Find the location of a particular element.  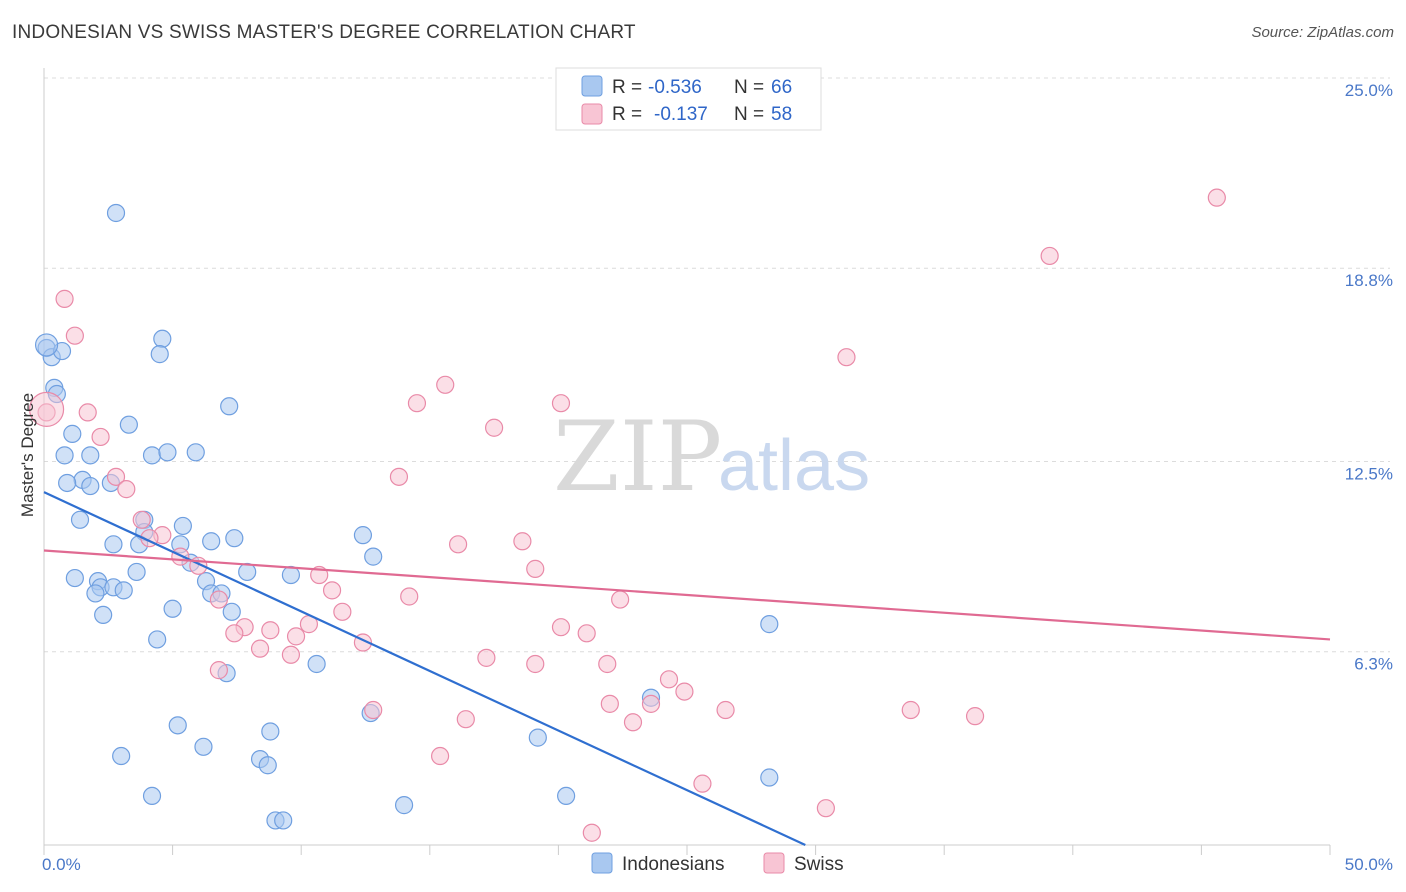

legend-swatch-swiss is located at coordinates (592, 114).